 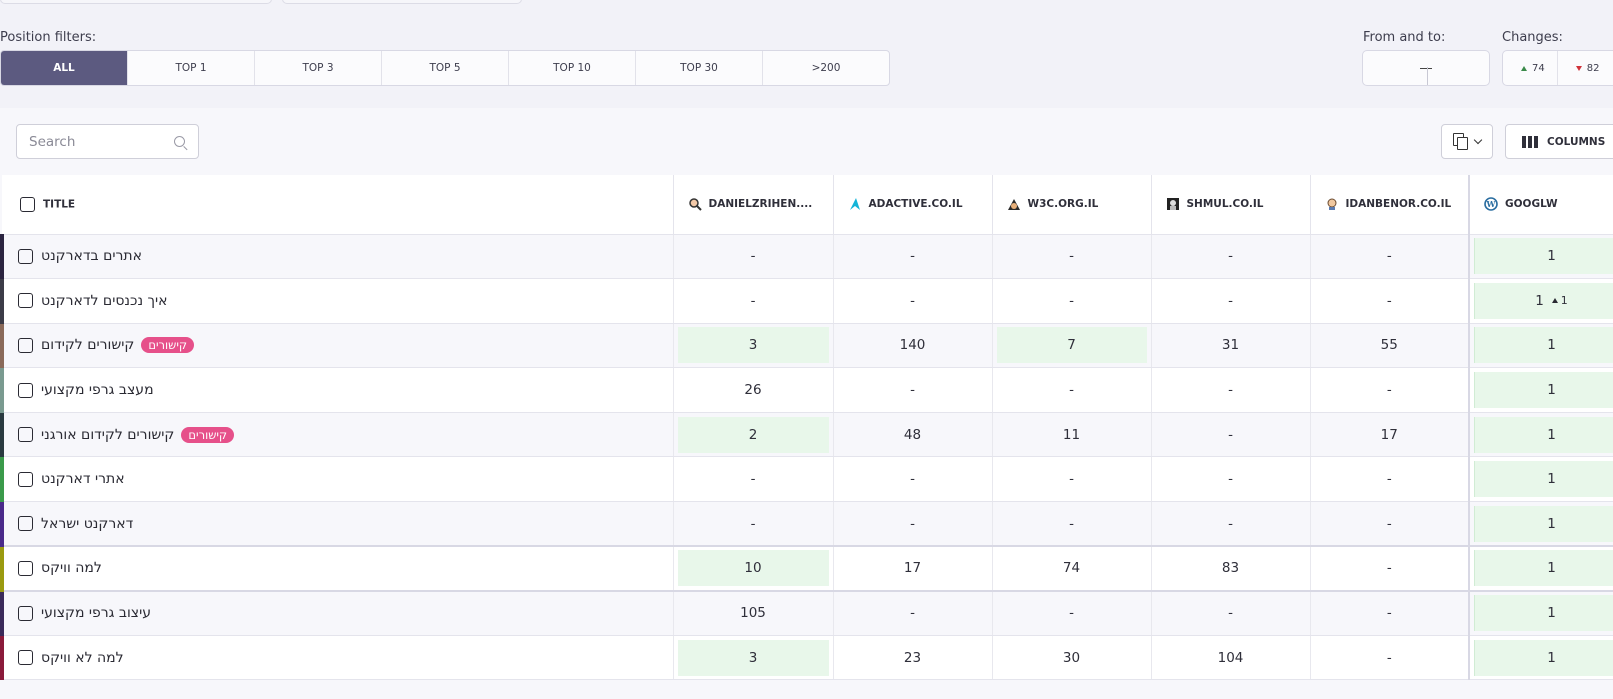 What do you see at coordinates (1543, 390) in the screenshot?
I see `position-value: 1` at bounding box center [1543, 390].